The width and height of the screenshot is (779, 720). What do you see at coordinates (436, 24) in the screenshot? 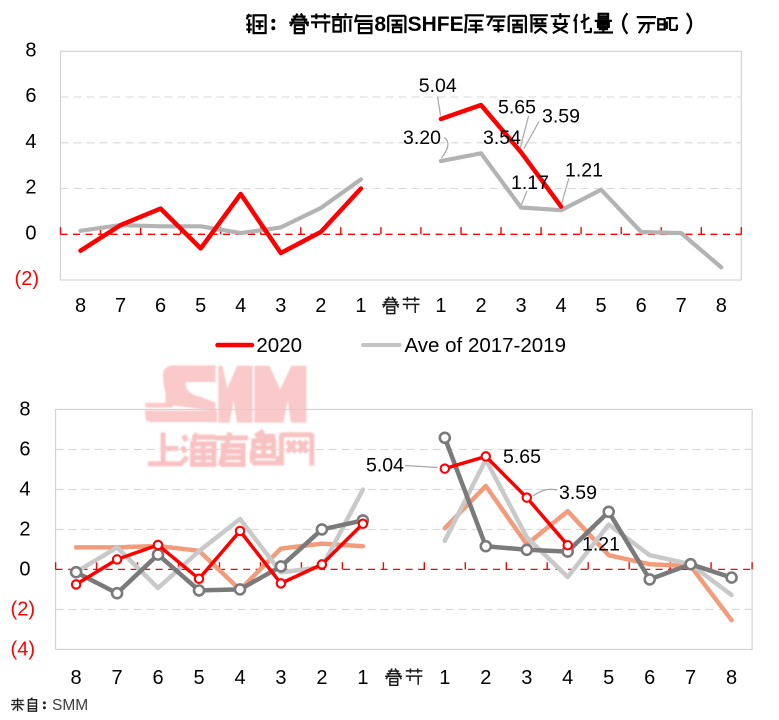
I see `svg-text: SHFE` at bounding box center [436, 24].